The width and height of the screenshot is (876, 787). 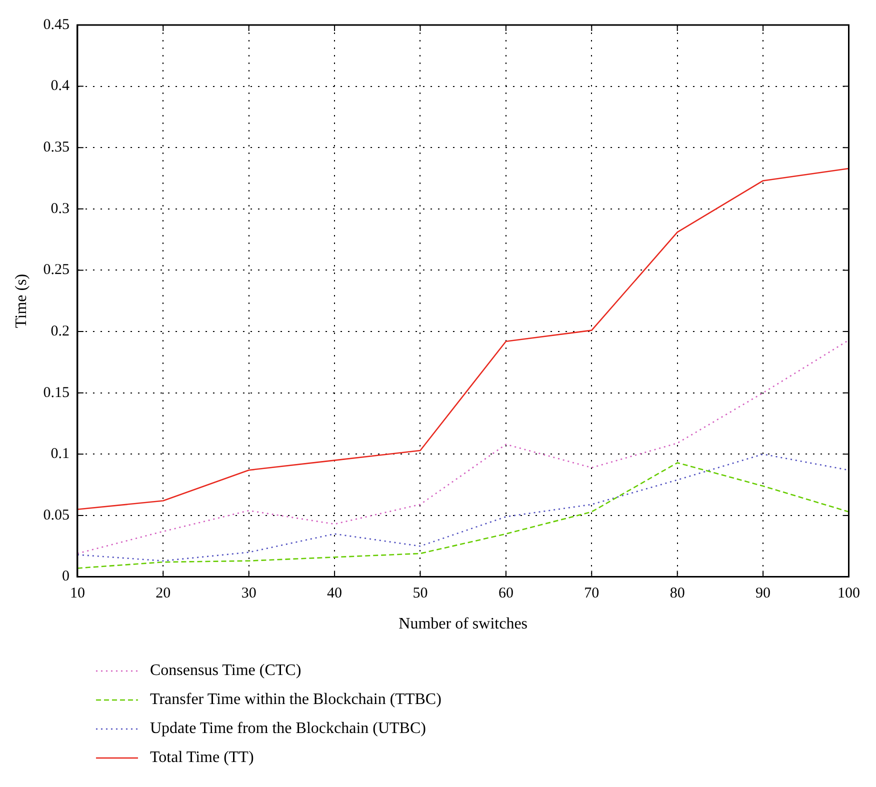 I want to click on x-tick-label: 50, so click(x=420, y=594).